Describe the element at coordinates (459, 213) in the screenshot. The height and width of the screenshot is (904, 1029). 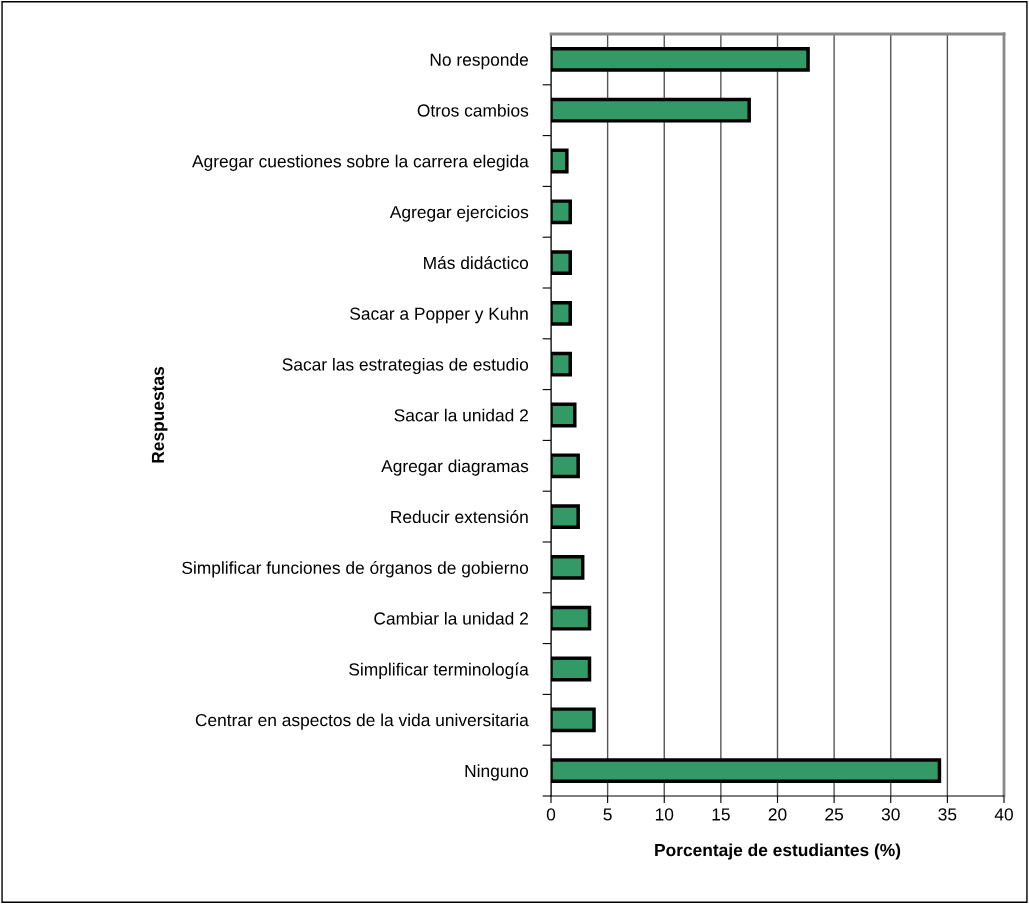
I see `y-tick-label: Agregar ejercicios` at that location.